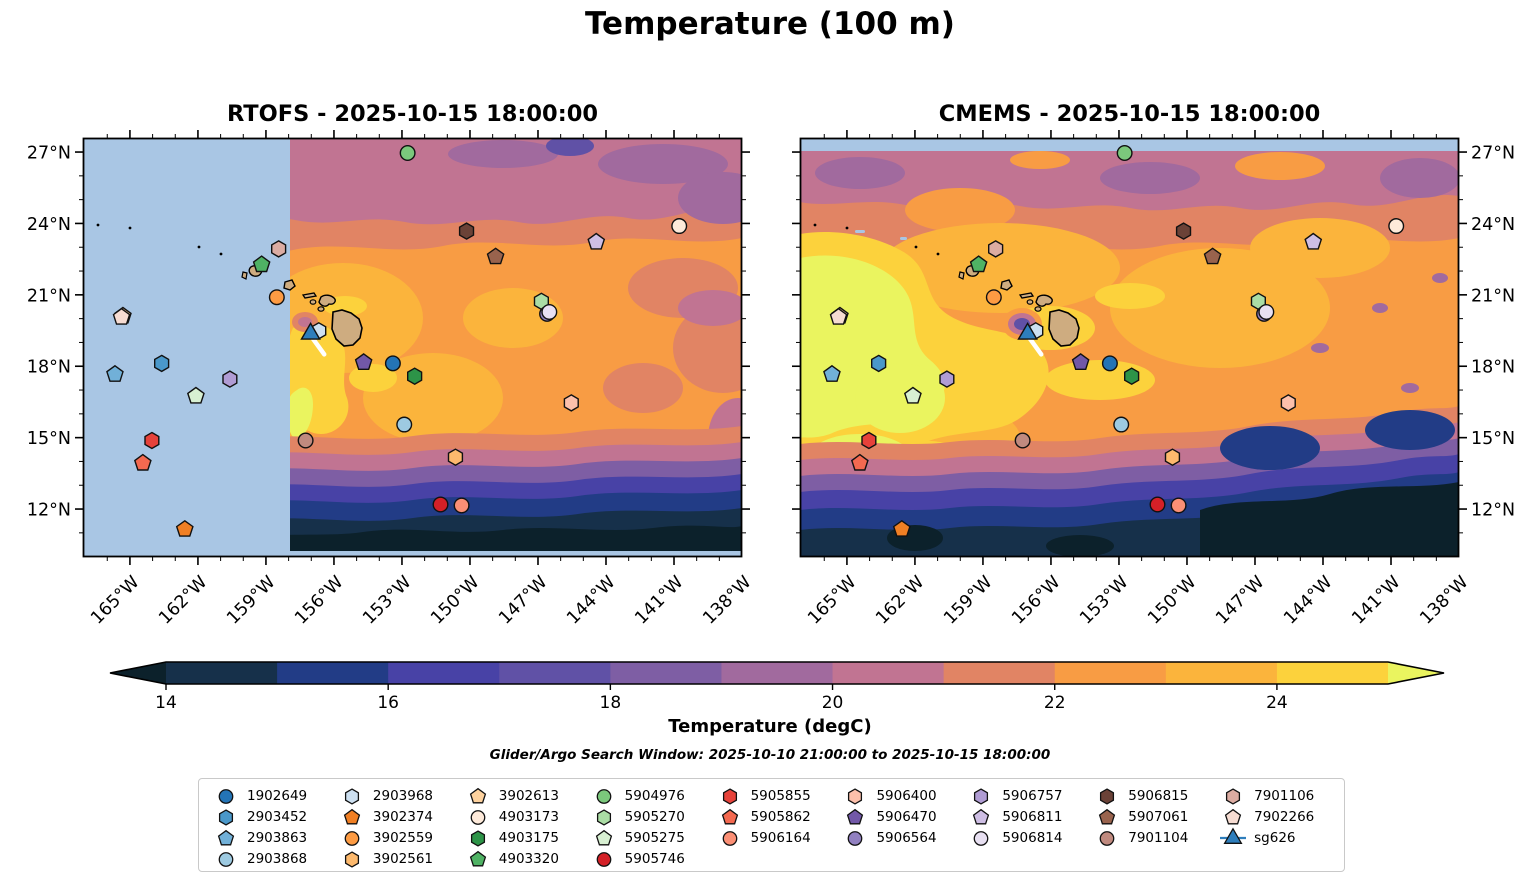 Image resolution: width=1540 pixels, height=889 pixels. I want to click on legend-entry: 7901106, so click(1281, 795).